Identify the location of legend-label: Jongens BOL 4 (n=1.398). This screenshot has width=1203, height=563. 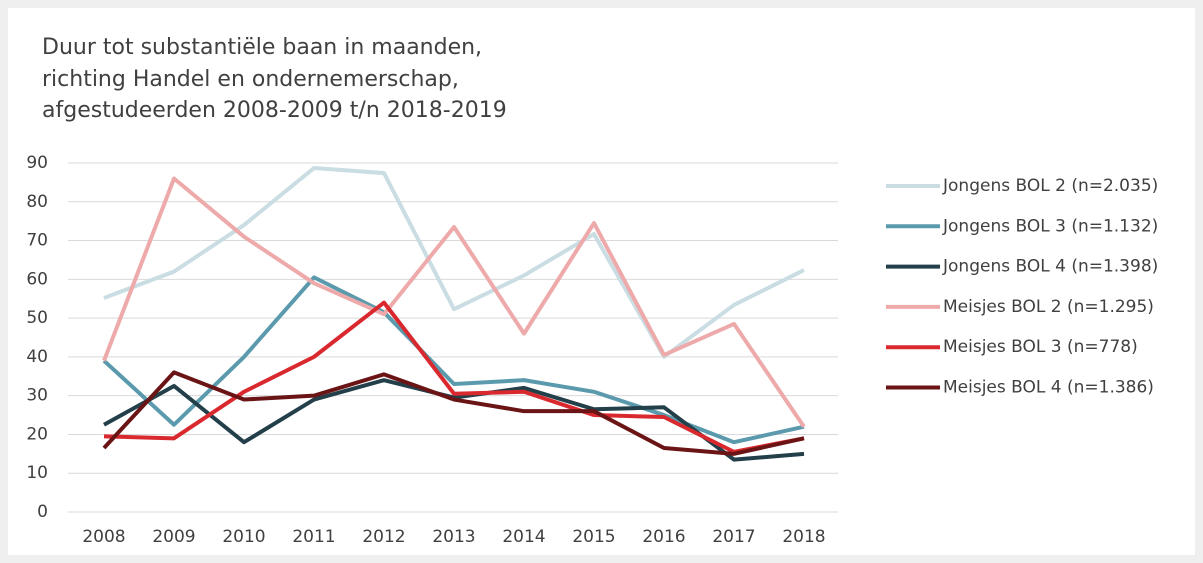
(1050, 267).